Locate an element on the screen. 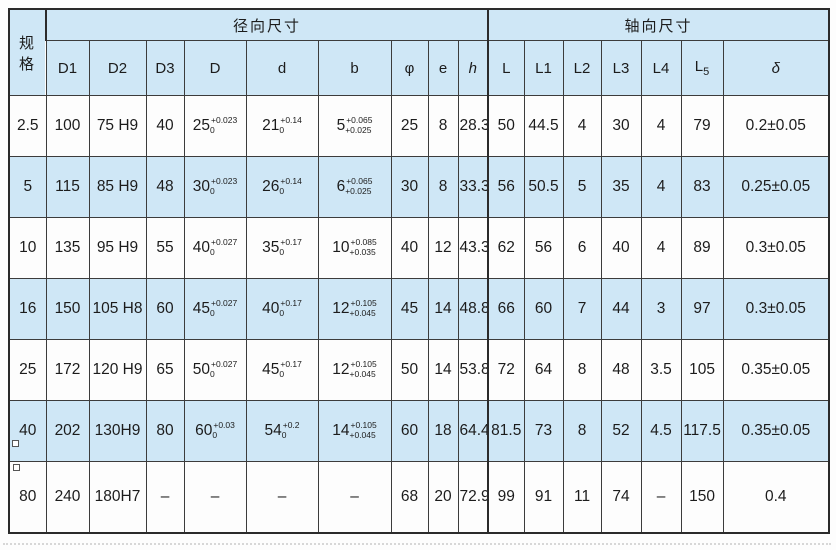 The height and width of the screenshot is (550, 836). data-cell: 120 H9 is located at coordinates (117, 370).